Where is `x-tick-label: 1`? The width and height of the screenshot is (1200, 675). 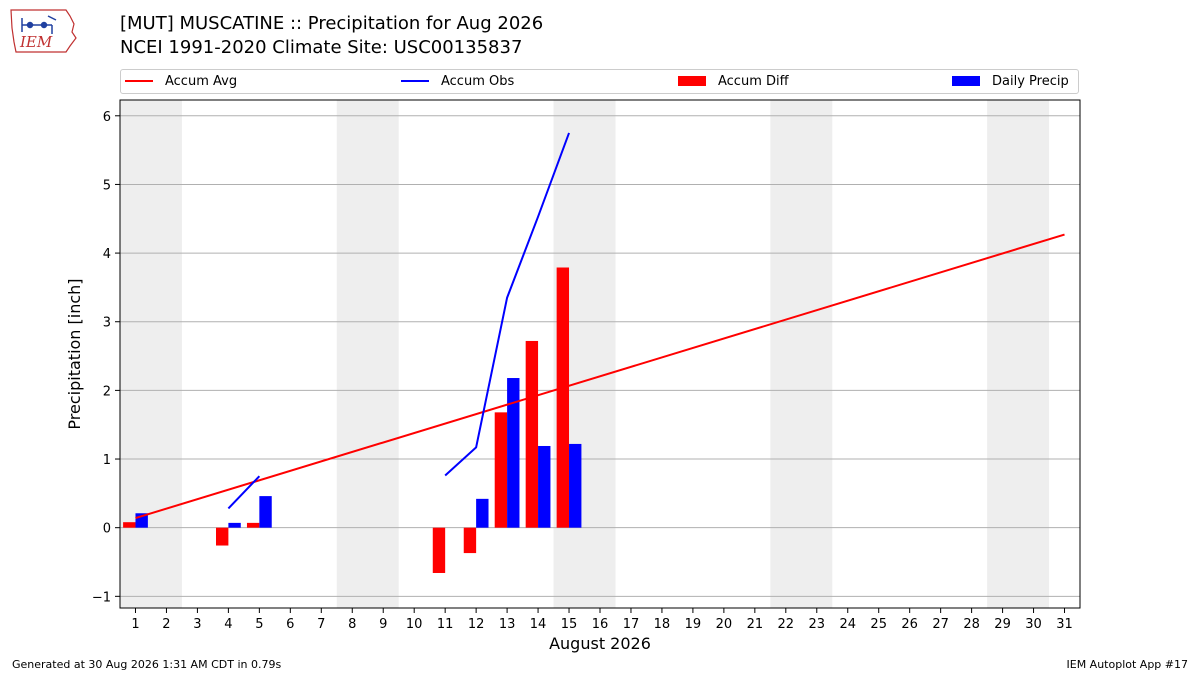 x-tick-label: 1 is located at coordinates (135, 624).